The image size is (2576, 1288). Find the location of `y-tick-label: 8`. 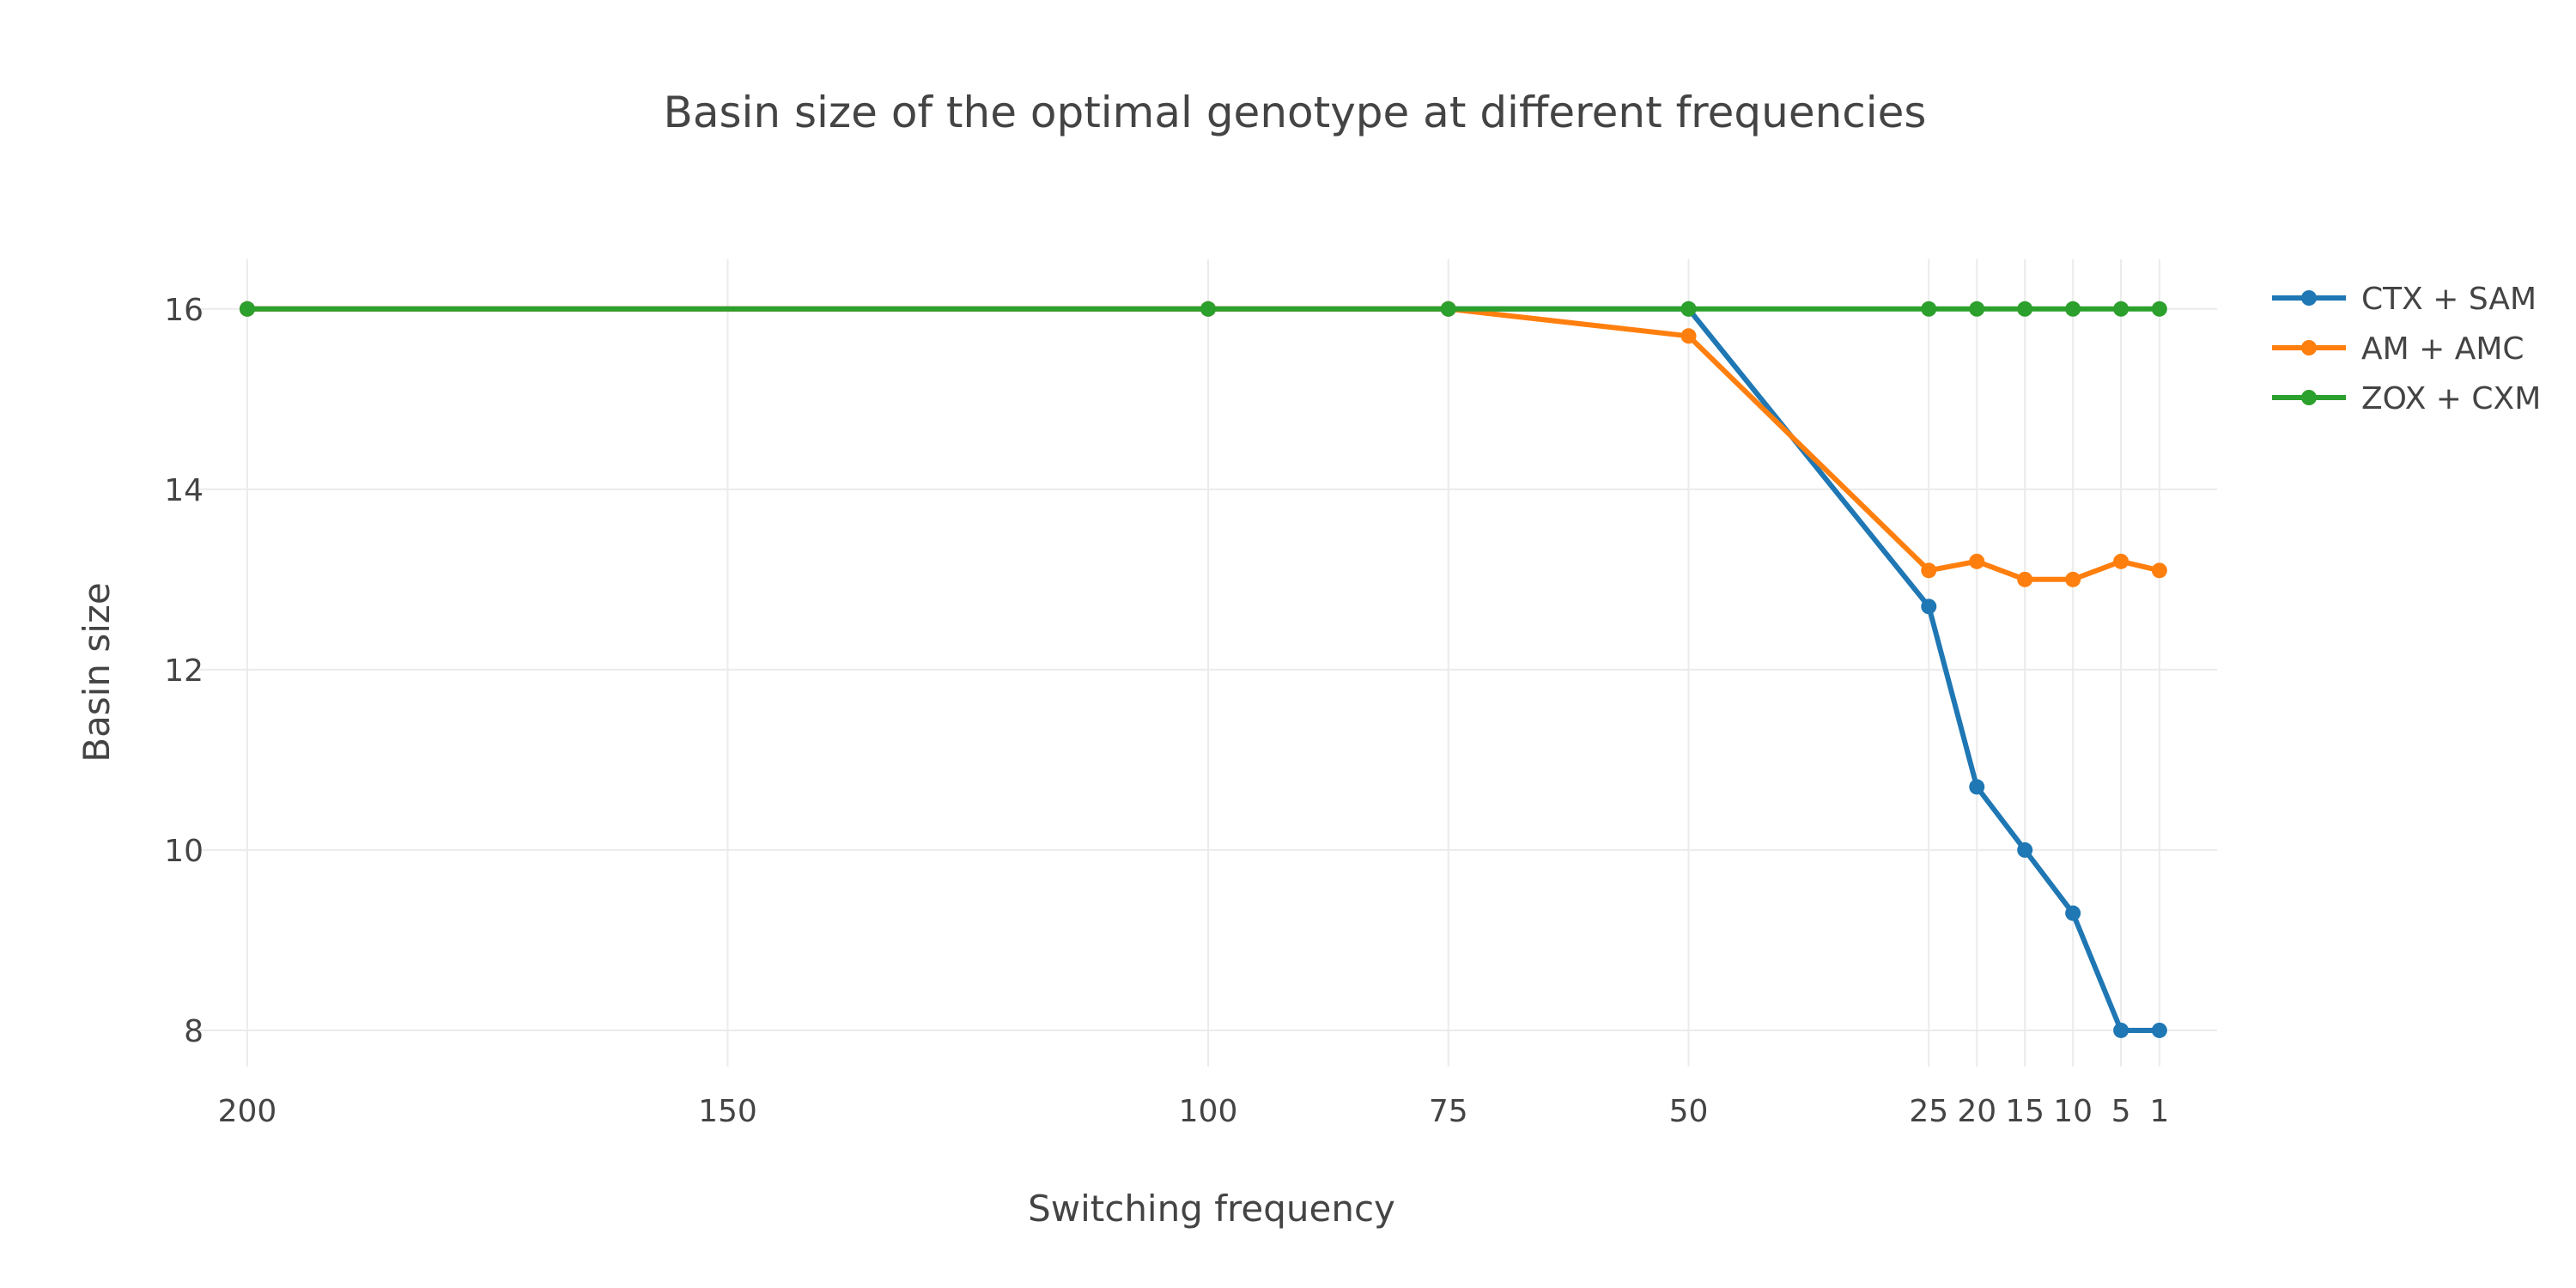

y-tick-label: 8 is located at coordinates (194, 1031).